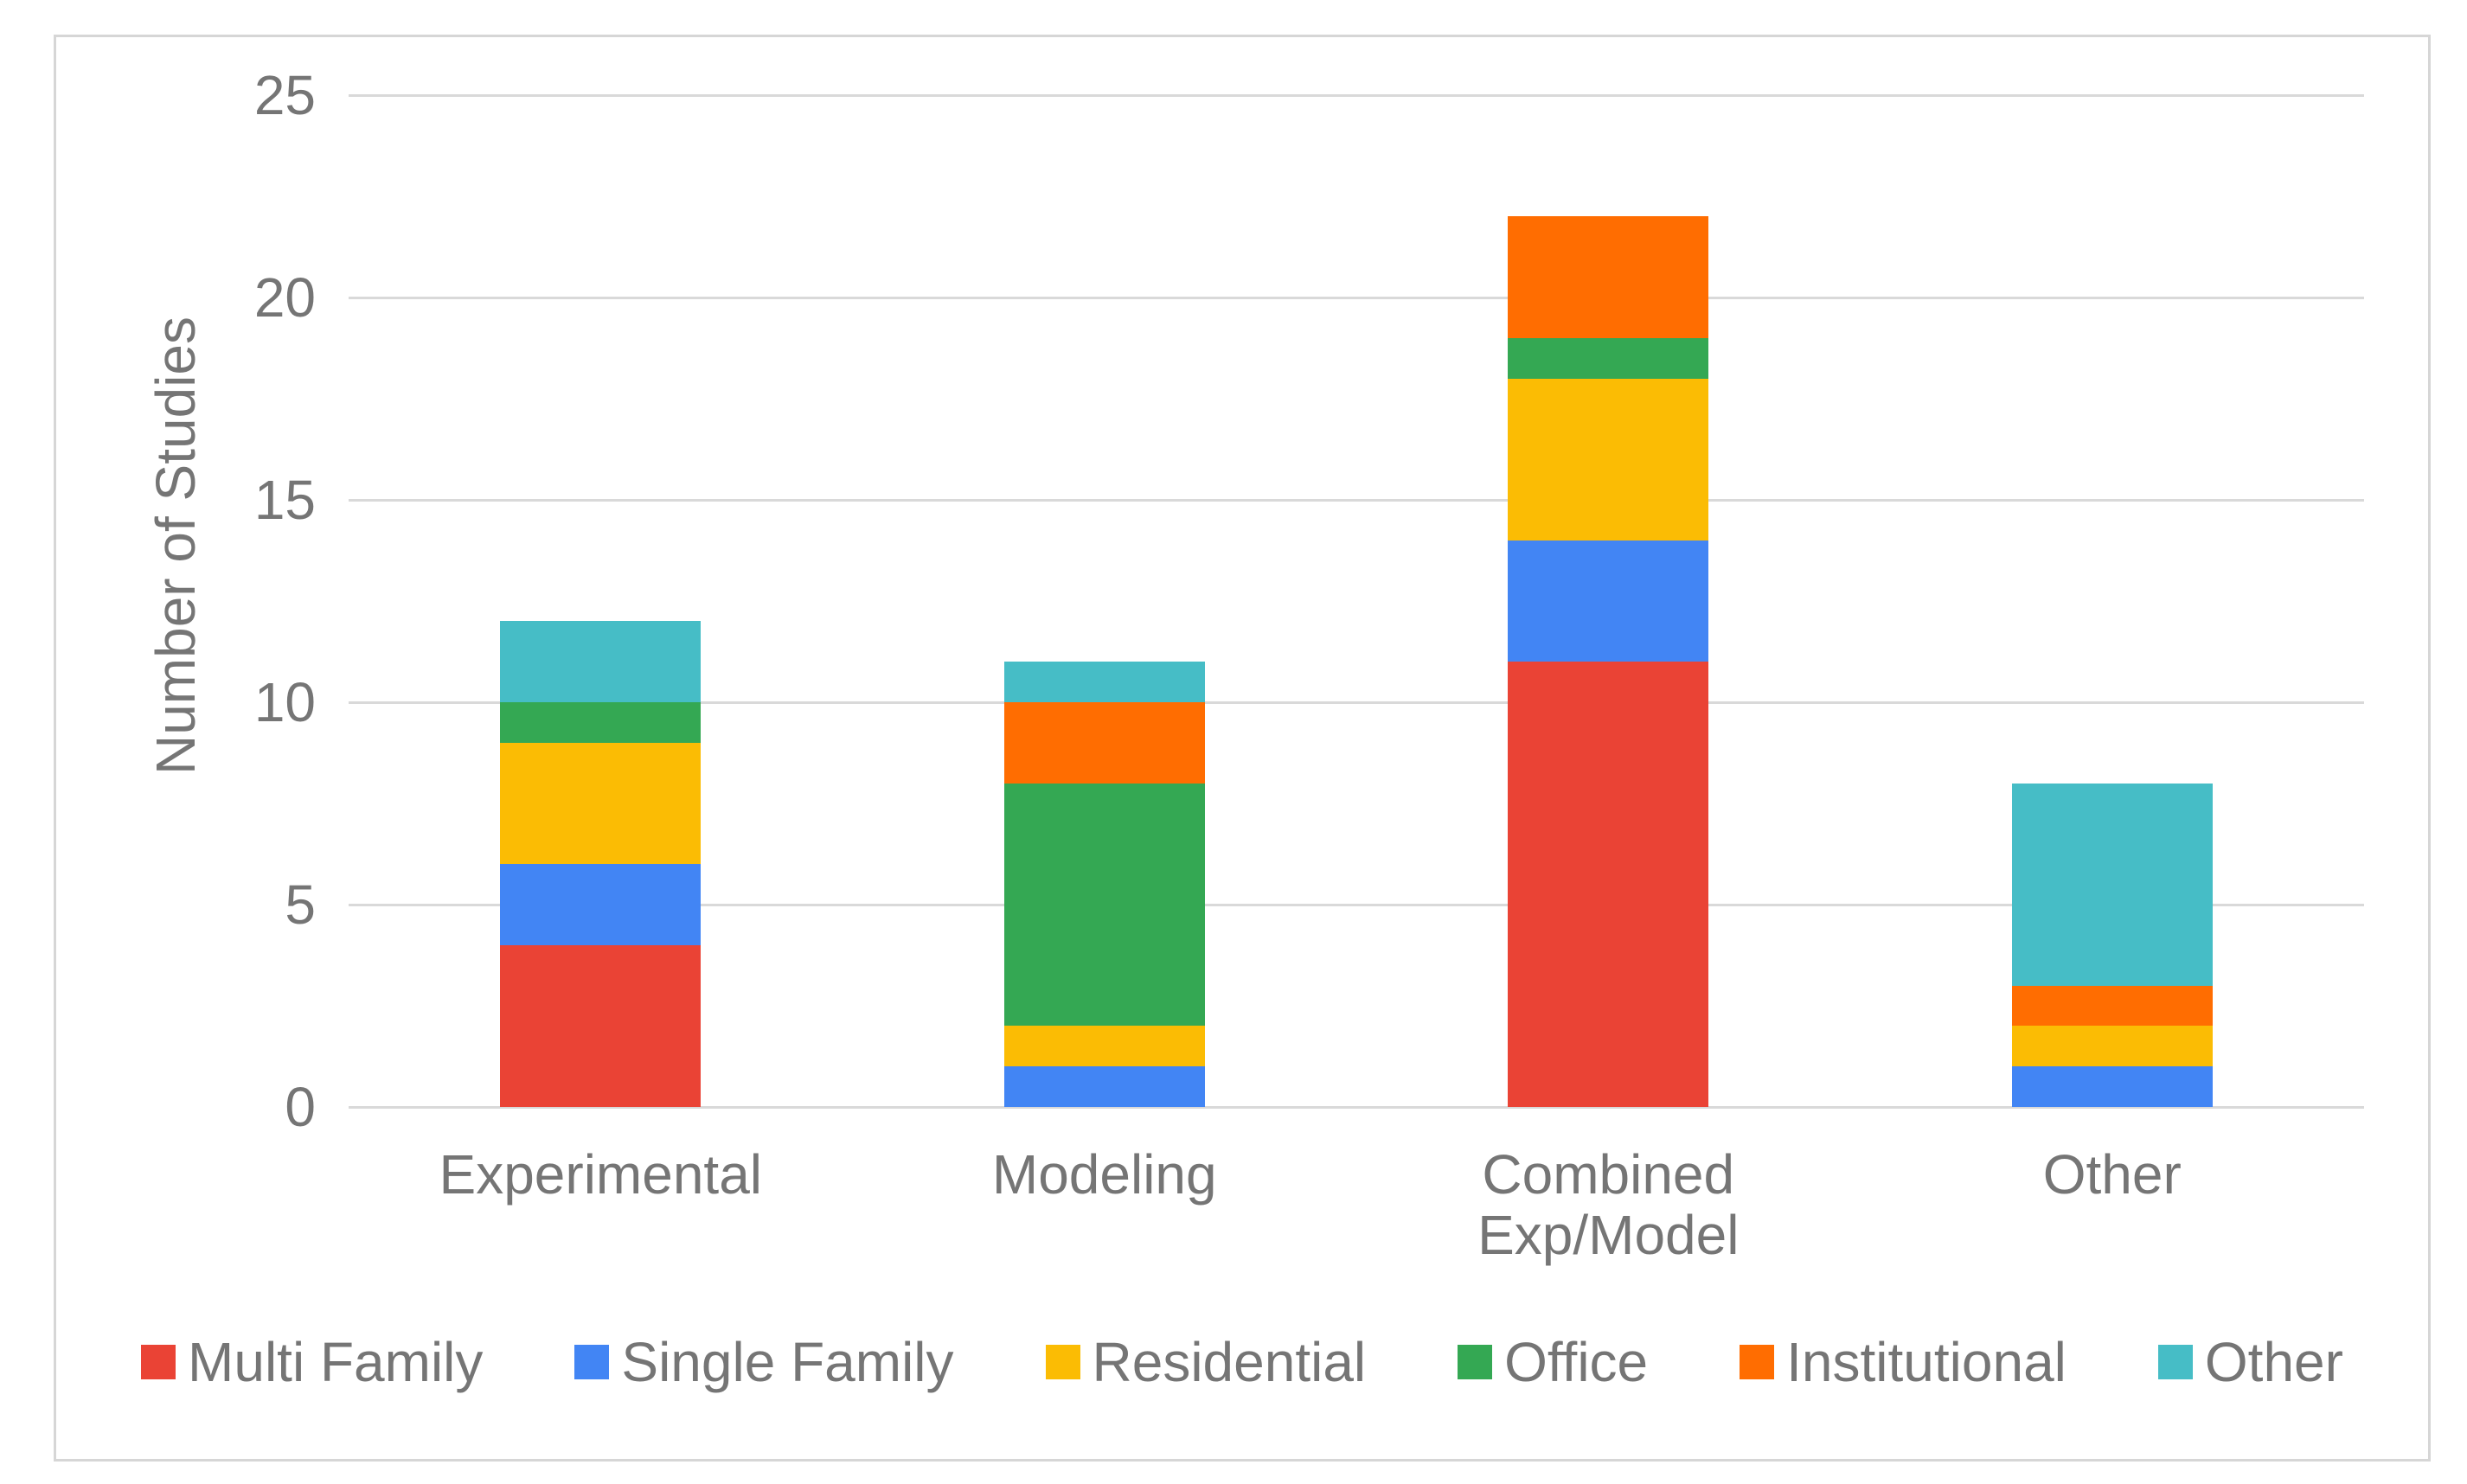  I want to click on legend-item-multi-family: Multi Family, so click(312, 1362).